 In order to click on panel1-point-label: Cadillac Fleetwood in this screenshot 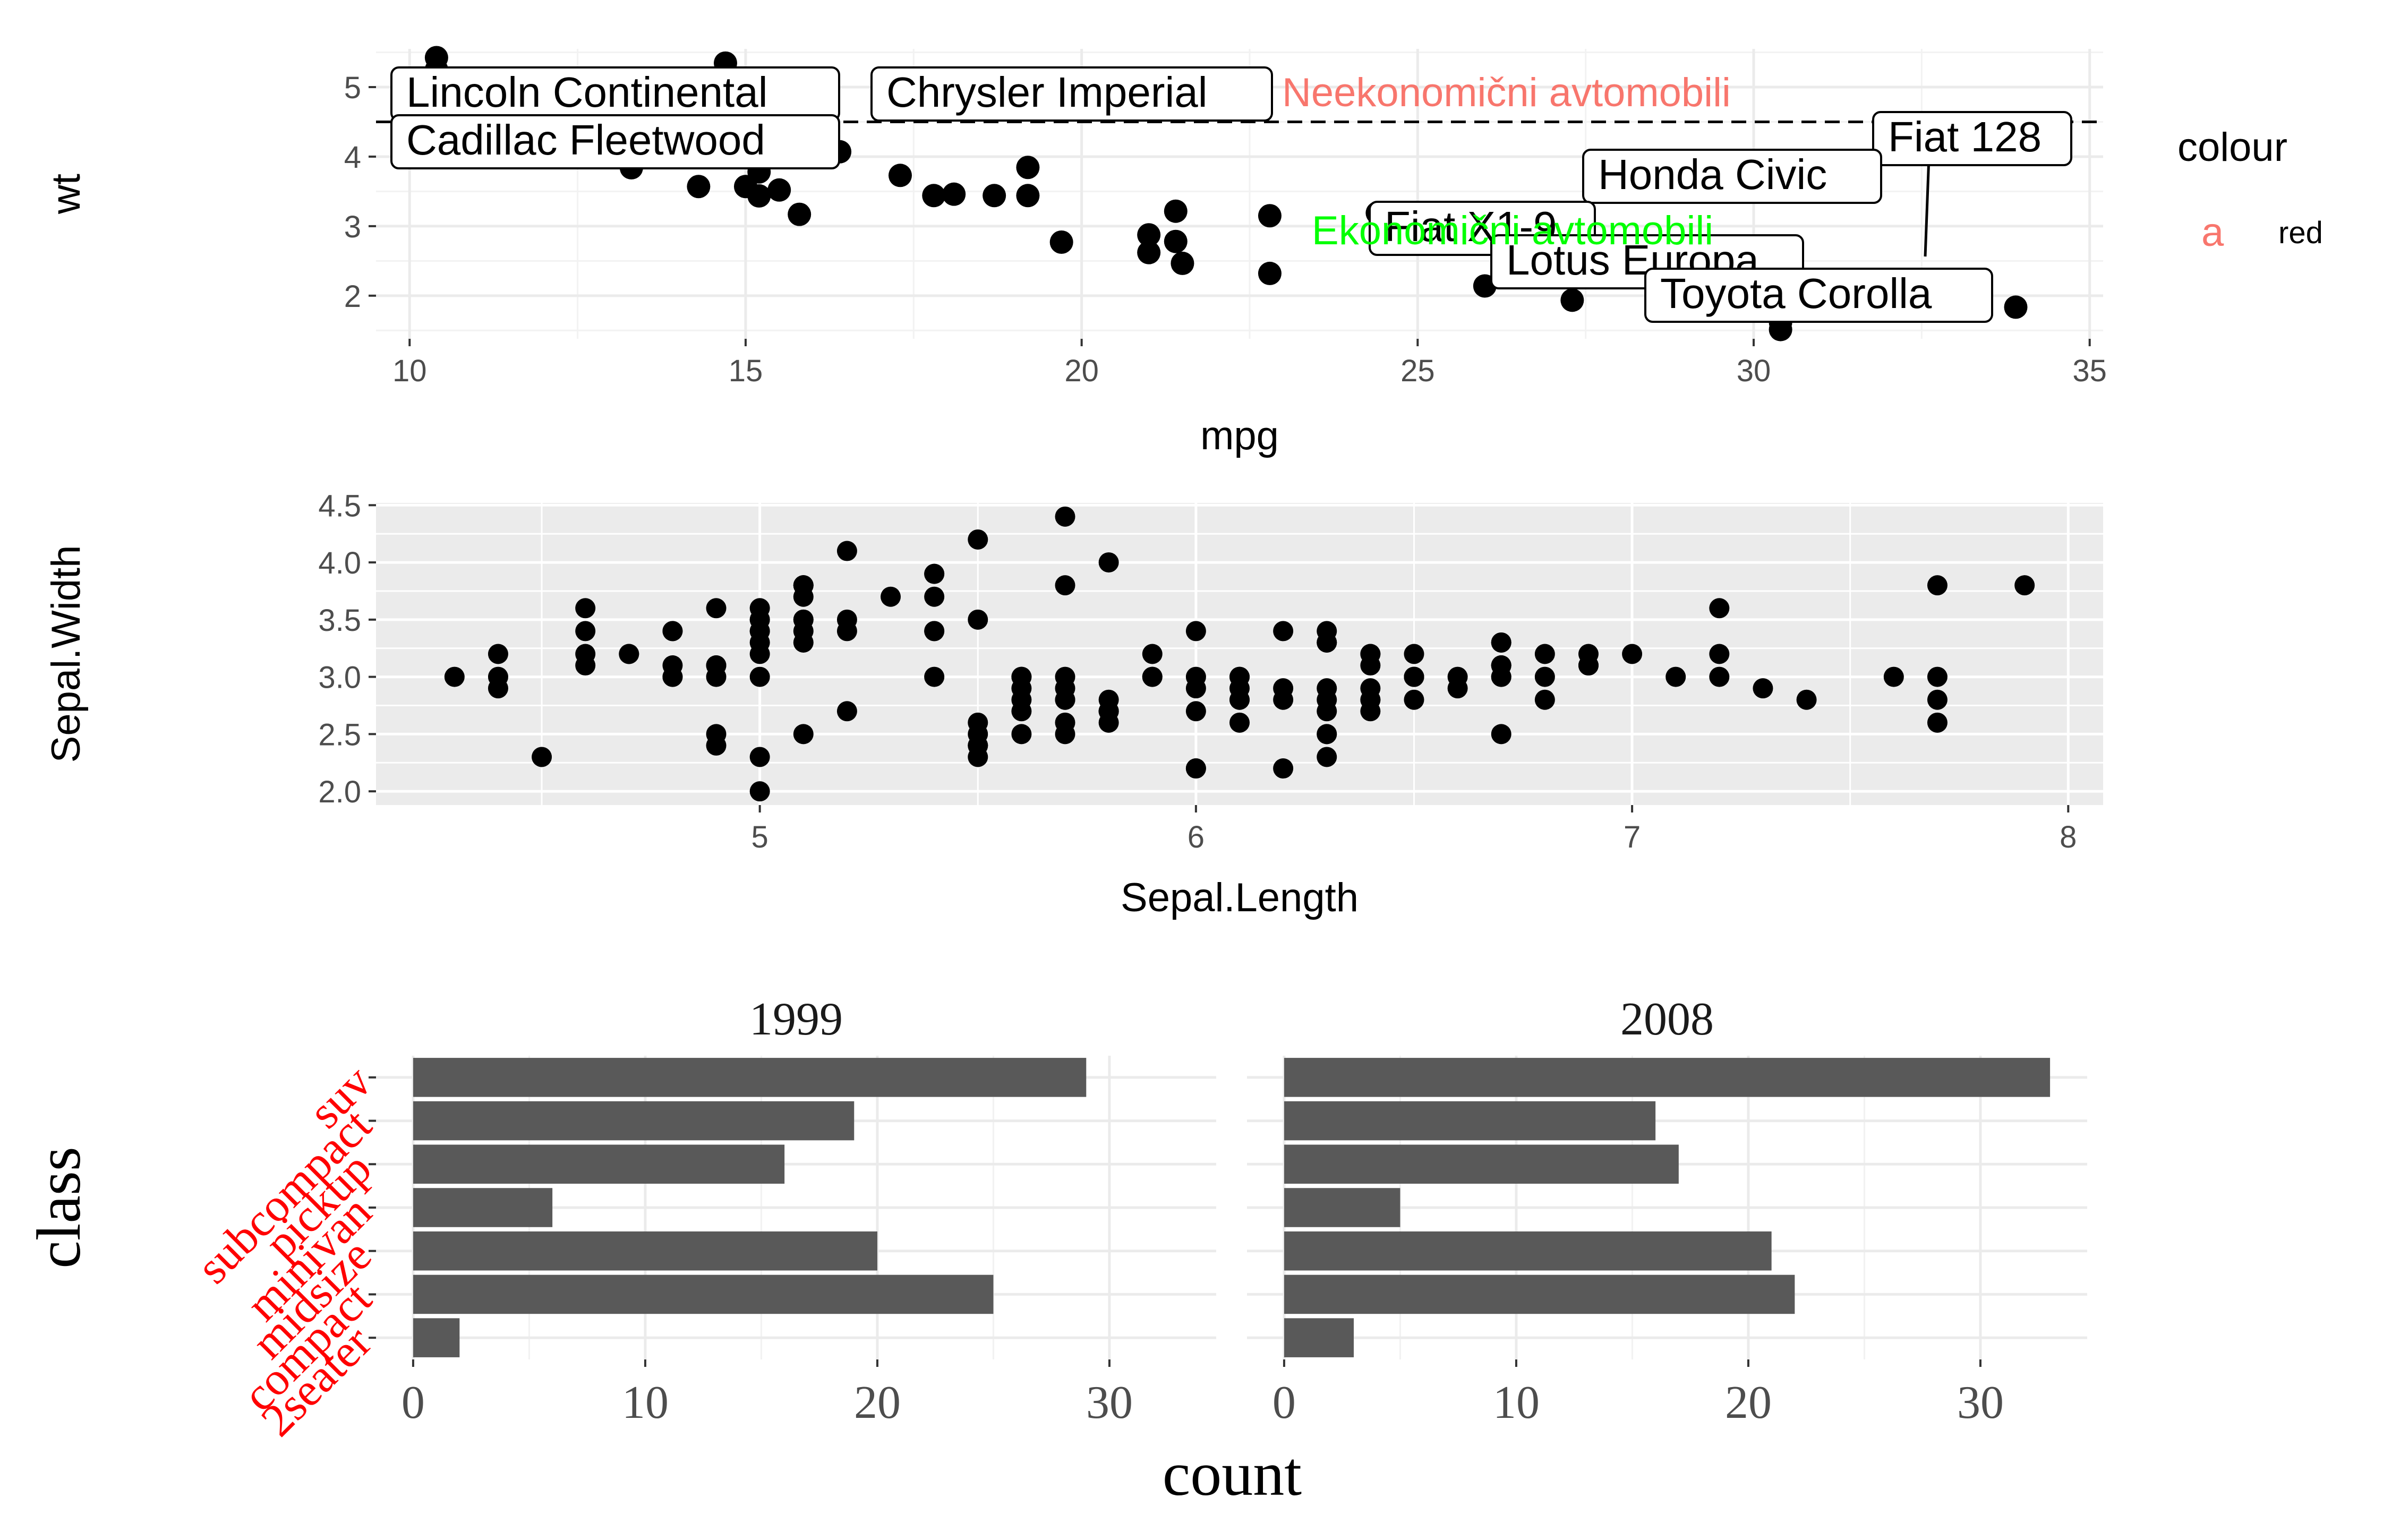, I will do `click(585, 140)`.